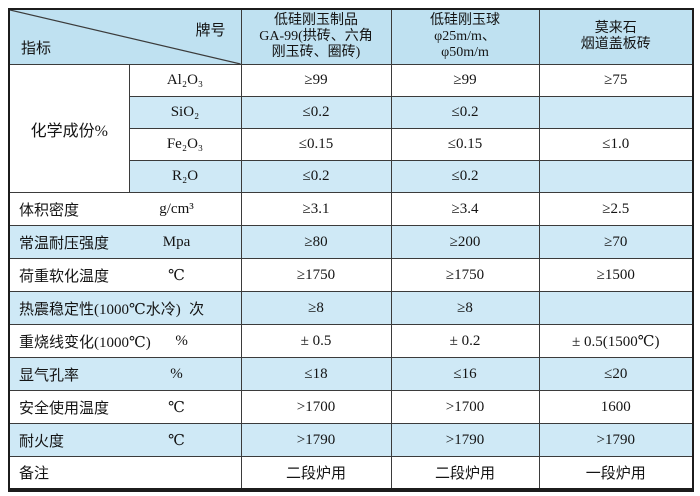 The height and width of the screenshot is (496, 700). Describe the element at coordinates (616, 407) in the screenshot. I see `value-cell: 1600` at that location.